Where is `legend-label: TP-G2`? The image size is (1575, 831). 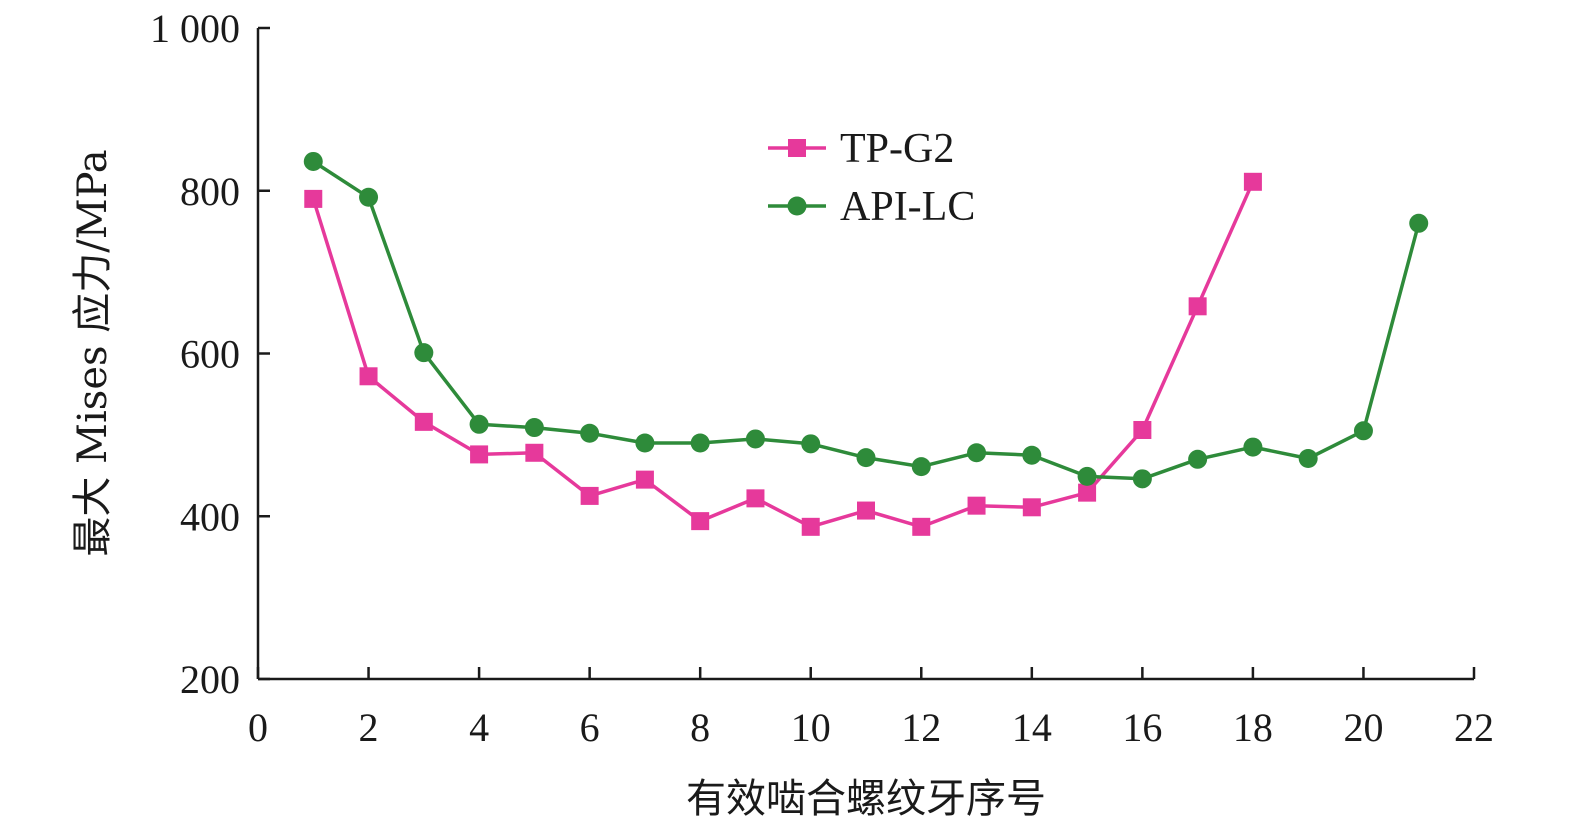 legend-label: TP-G2 is located at coordinates (897, 149).